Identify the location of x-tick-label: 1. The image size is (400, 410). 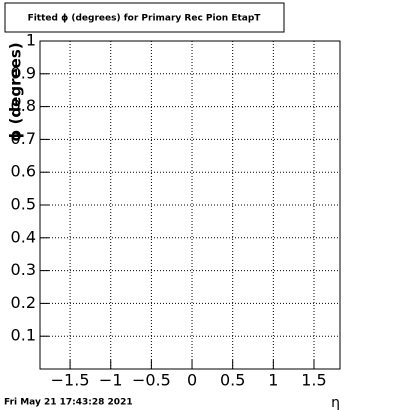
(273, 380).